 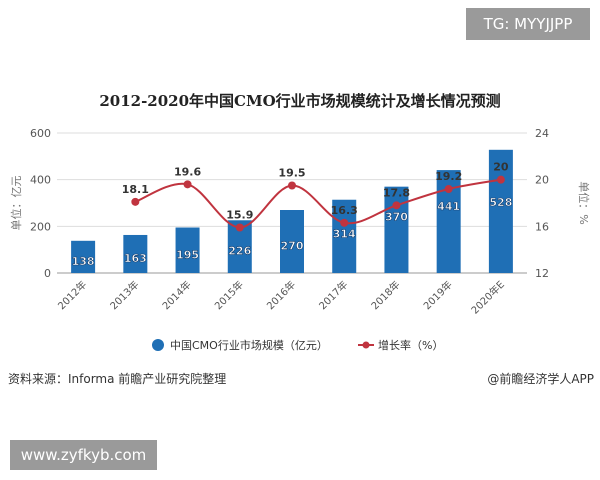 I want to click on bar-value-label: 138, so click(x=83, y=261).